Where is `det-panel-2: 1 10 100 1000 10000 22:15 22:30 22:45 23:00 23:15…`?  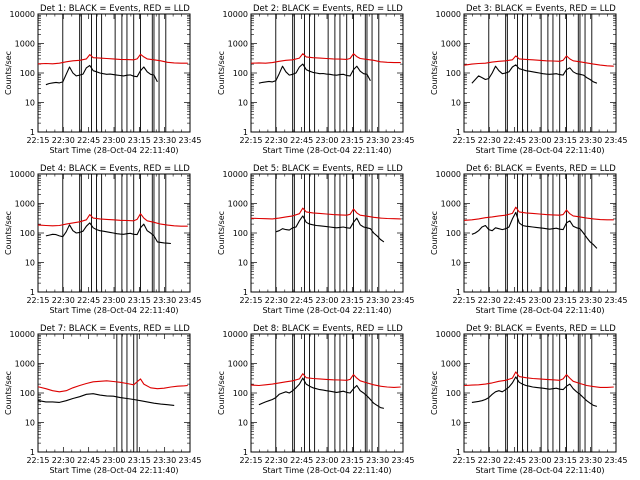 det-panel-2: 1 10 100 1000 10000 22:15 22:30 22:45 23:00 23:15… is located at coordinates (316, 79).